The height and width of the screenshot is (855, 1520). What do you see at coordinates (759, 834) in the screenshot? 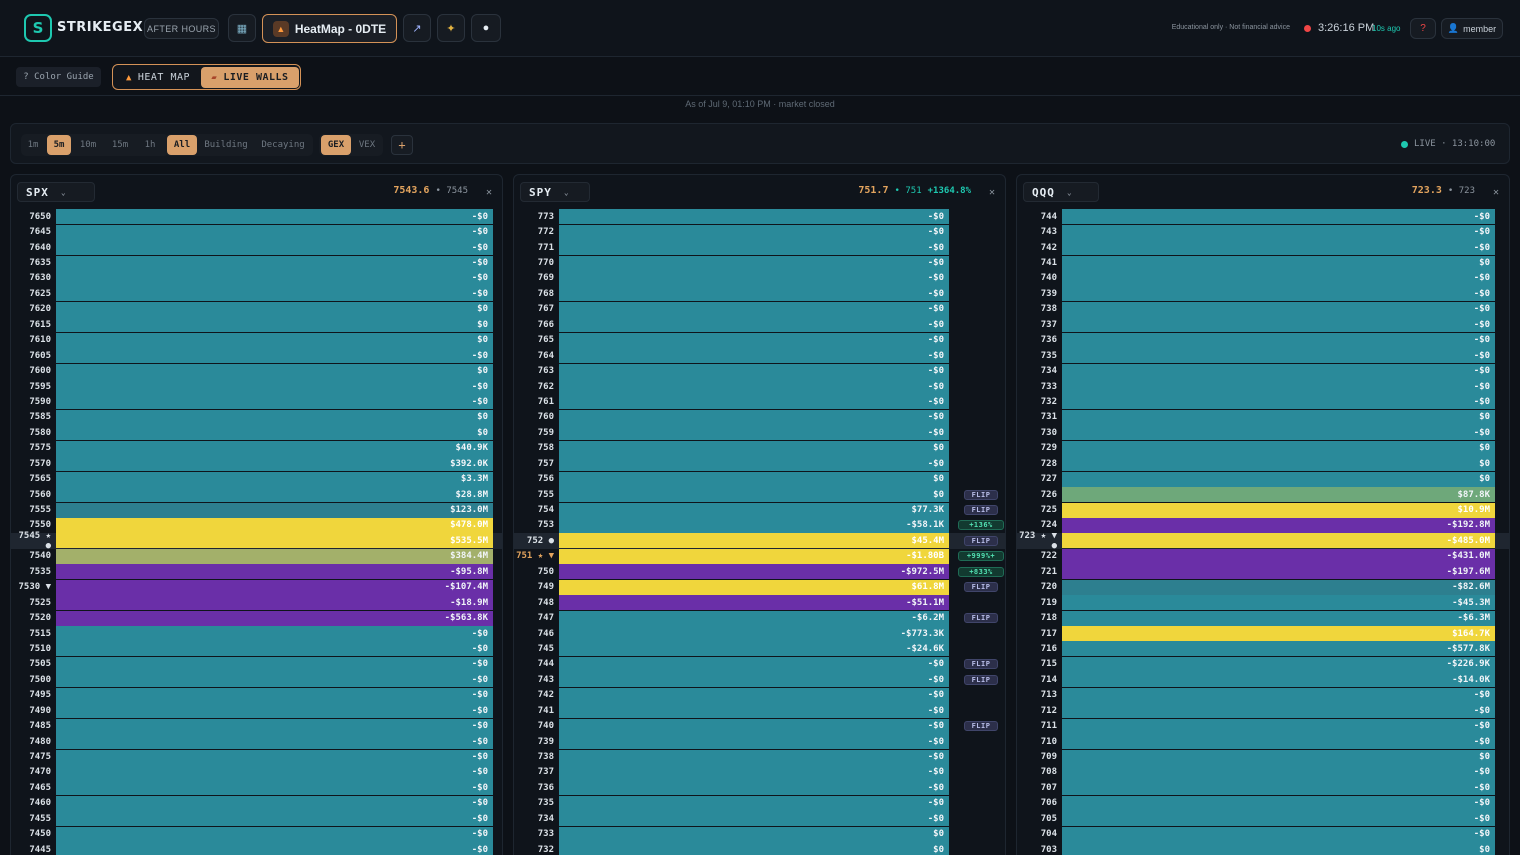
I see `strike-row: 733 $0` at bounding box center [759, 834].